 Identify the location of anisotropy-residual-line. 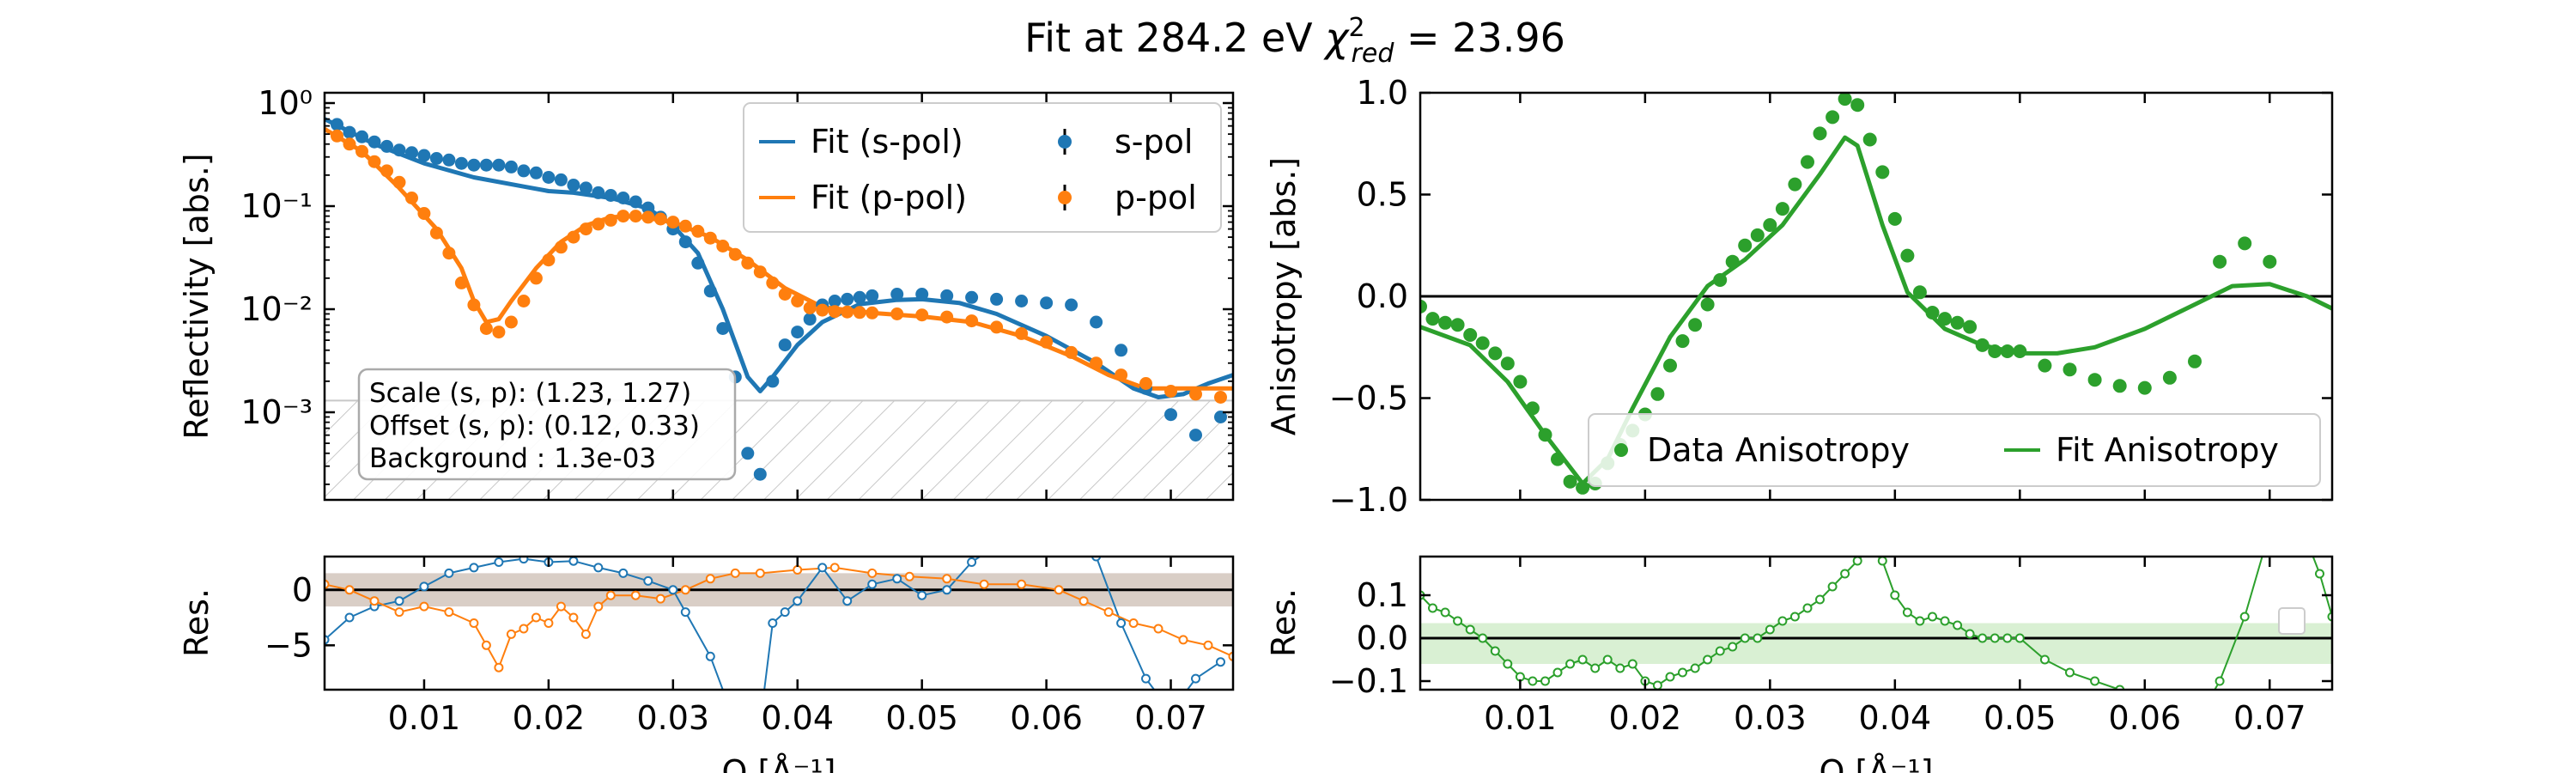
(1876, 623).